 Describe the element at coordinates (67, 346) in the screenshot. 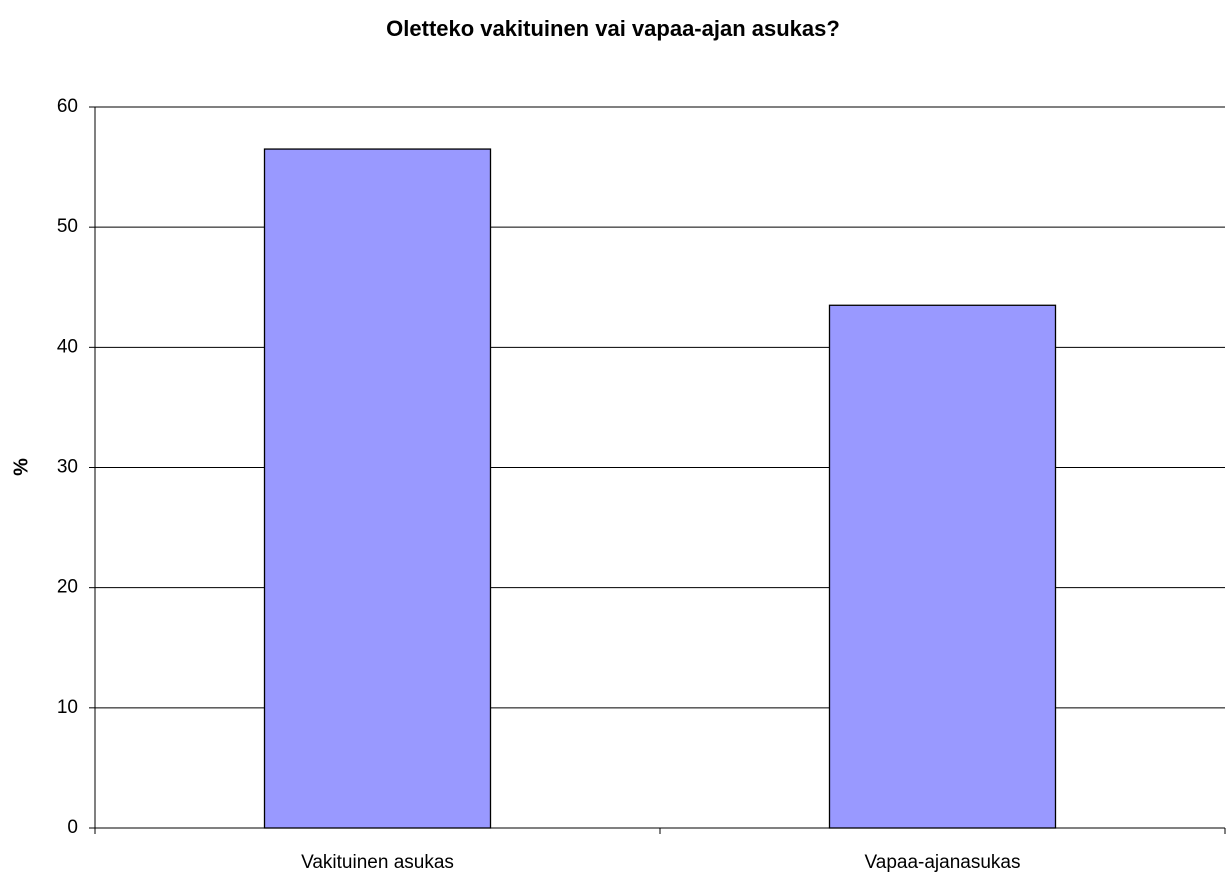

I see `y-tick-label: 40` at that location.